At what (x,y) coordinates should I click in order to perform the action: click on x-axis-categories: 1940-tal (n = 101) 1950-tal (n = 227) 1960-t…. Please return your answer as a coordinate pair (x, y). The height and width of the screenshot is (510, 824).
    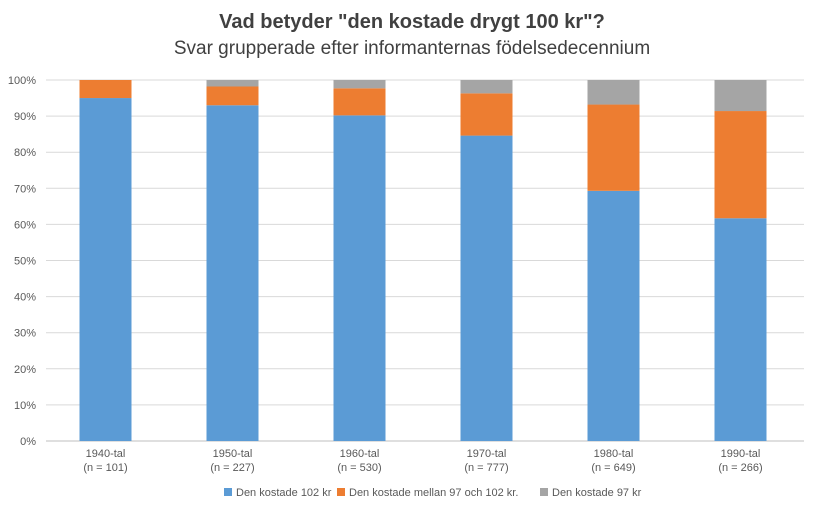
    Looking at the image, I should click on (422, 461).